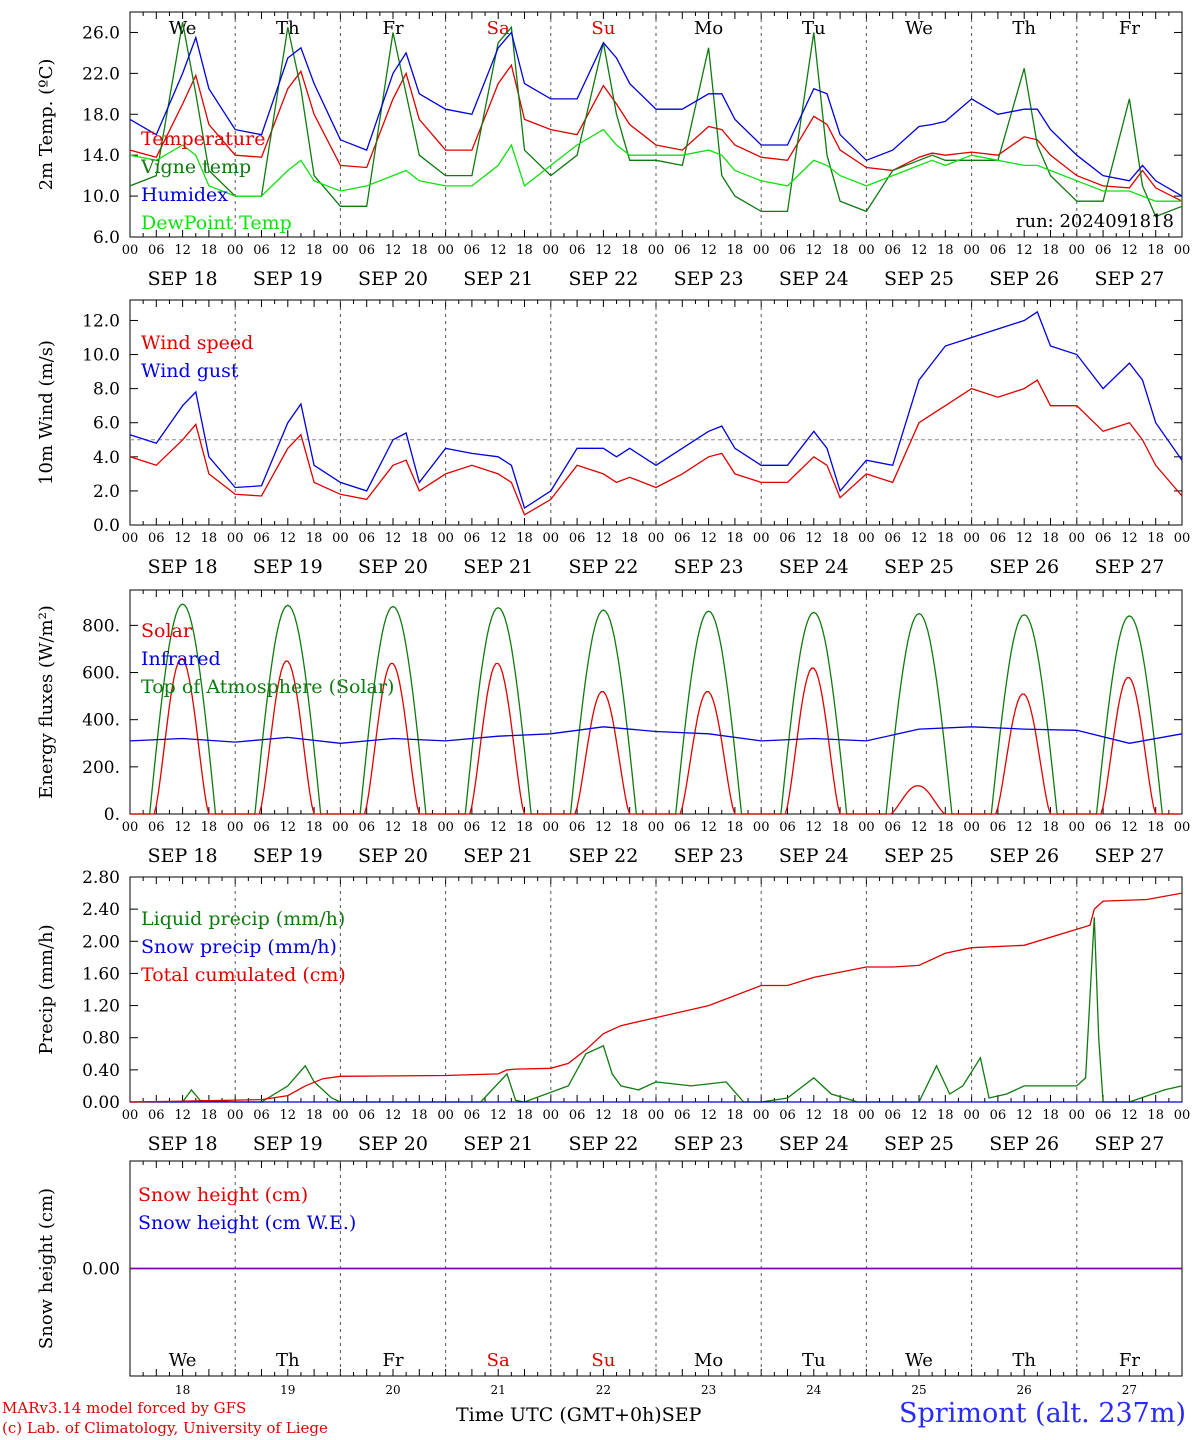 The height and width of the screenshot is (1440, 1194). What do you see at coordinates (101, 878) in the screenshot?
I see `y-tick-label: 2.80` at bounding box center [101, 878].